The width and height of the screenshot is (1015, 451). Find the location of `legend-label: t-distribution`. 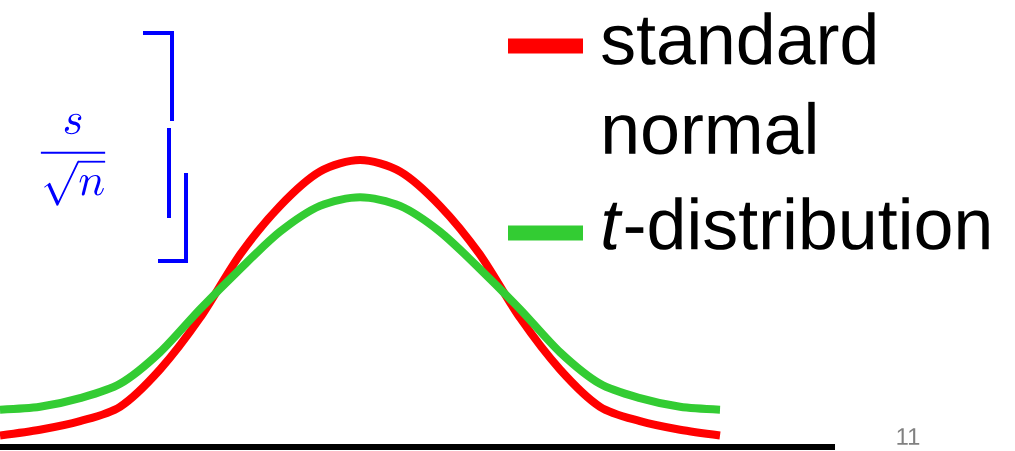

legend-label: t-distribution is located at coordinates (796, 223).